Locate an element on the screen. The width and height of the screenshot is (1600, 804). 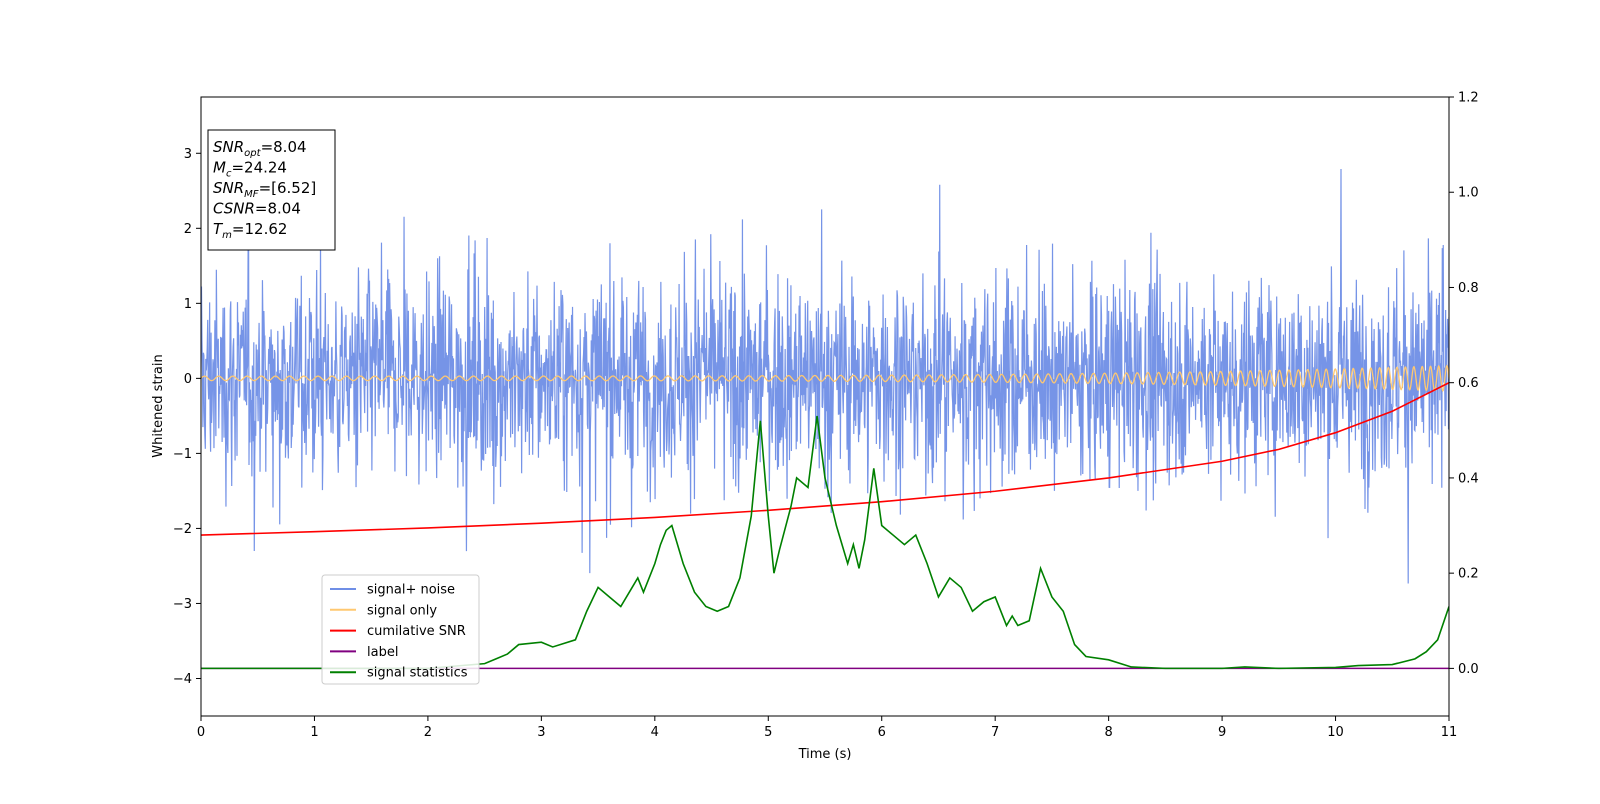
y2-tick-label: 0.8 is located at coordinates (1468, 288).